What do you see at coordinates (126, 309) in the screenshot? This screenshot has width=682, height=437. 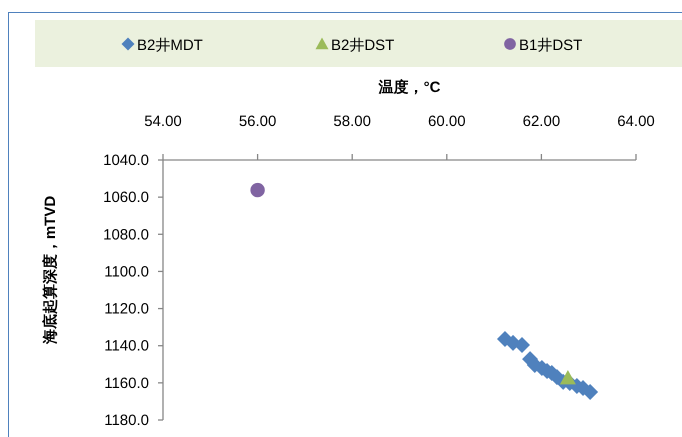 I see `y-tick-label: 1120.0` at bounding box center [126, 309].